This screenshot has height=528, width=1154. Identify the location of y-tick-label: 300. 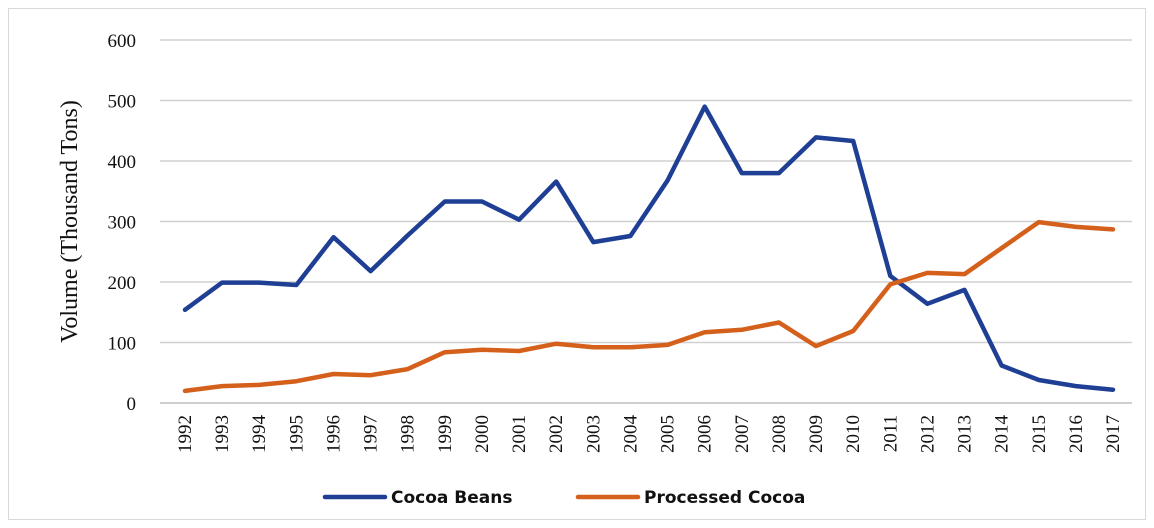
(122, 223).